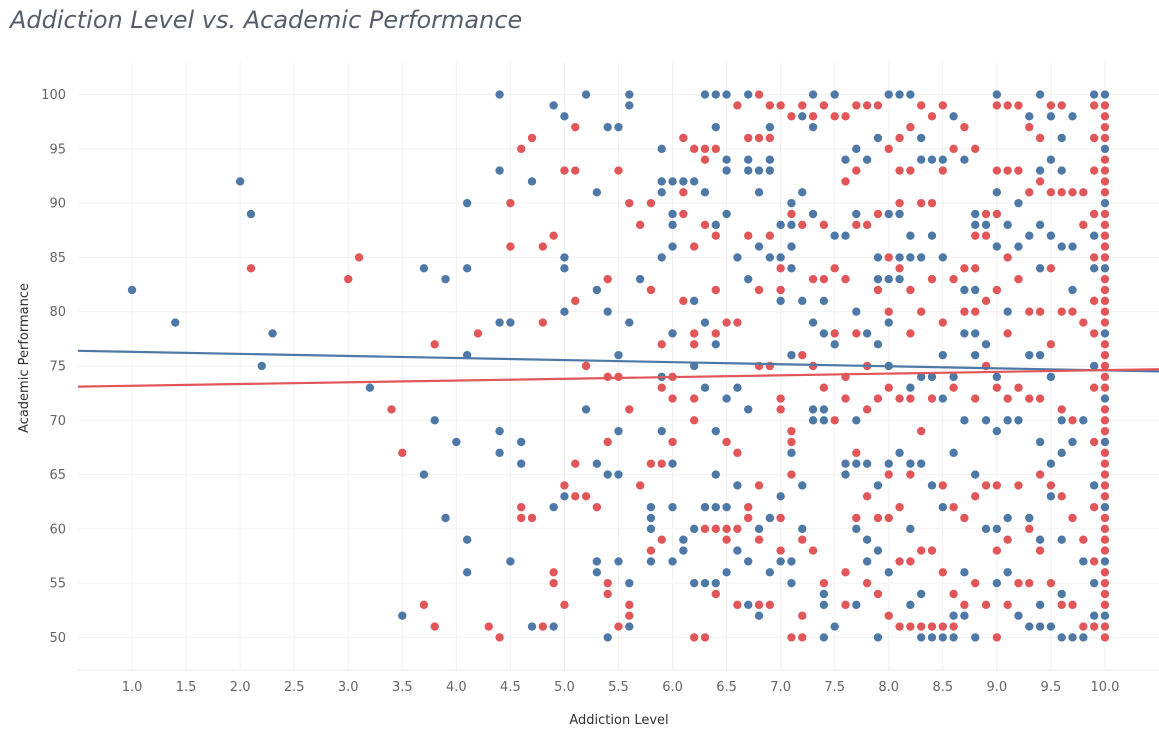 The width and height of the screenshot is (1159, 732). Describe the element at coordinates (997, 687) in the screenshot. I see `x-tick-label: 9.0` at that location.